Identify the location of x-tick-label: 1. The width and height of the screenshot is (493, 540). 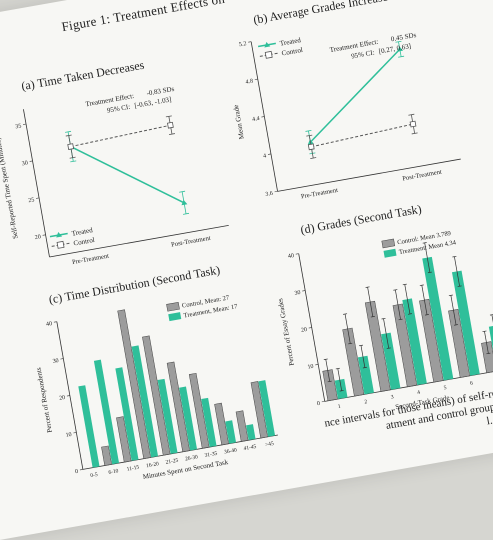
(339, 407).